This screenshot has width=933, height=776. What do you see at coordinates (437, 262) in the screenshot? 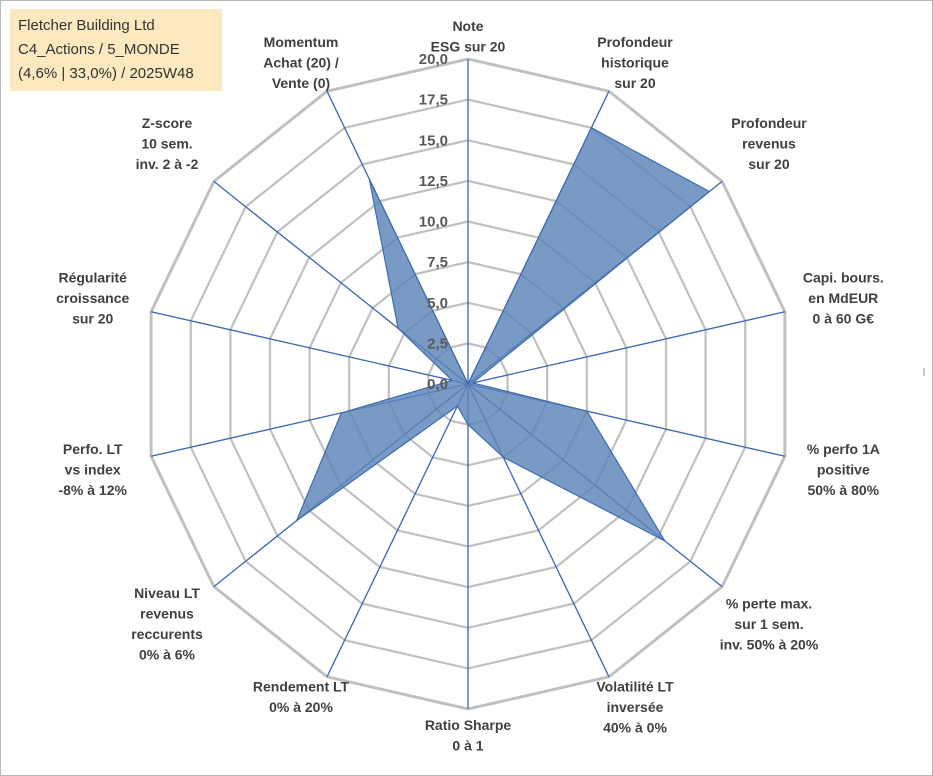
I see `tick-label: 7,5` at bounding box center [437, 262].